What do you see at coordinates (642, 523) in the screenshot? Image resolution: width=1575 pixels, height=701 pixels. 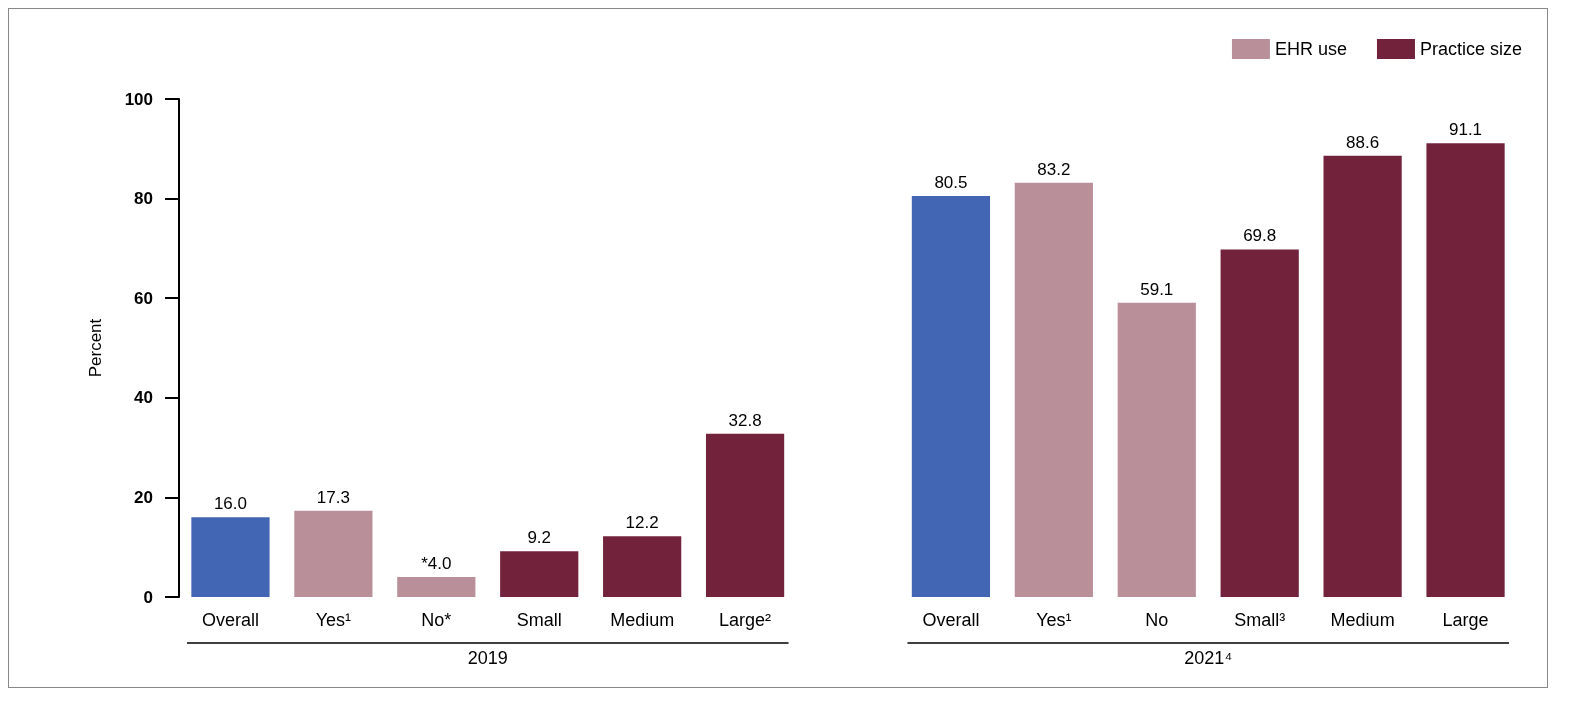 I see `data-label: 12.2` at bounding box center [642, 523].